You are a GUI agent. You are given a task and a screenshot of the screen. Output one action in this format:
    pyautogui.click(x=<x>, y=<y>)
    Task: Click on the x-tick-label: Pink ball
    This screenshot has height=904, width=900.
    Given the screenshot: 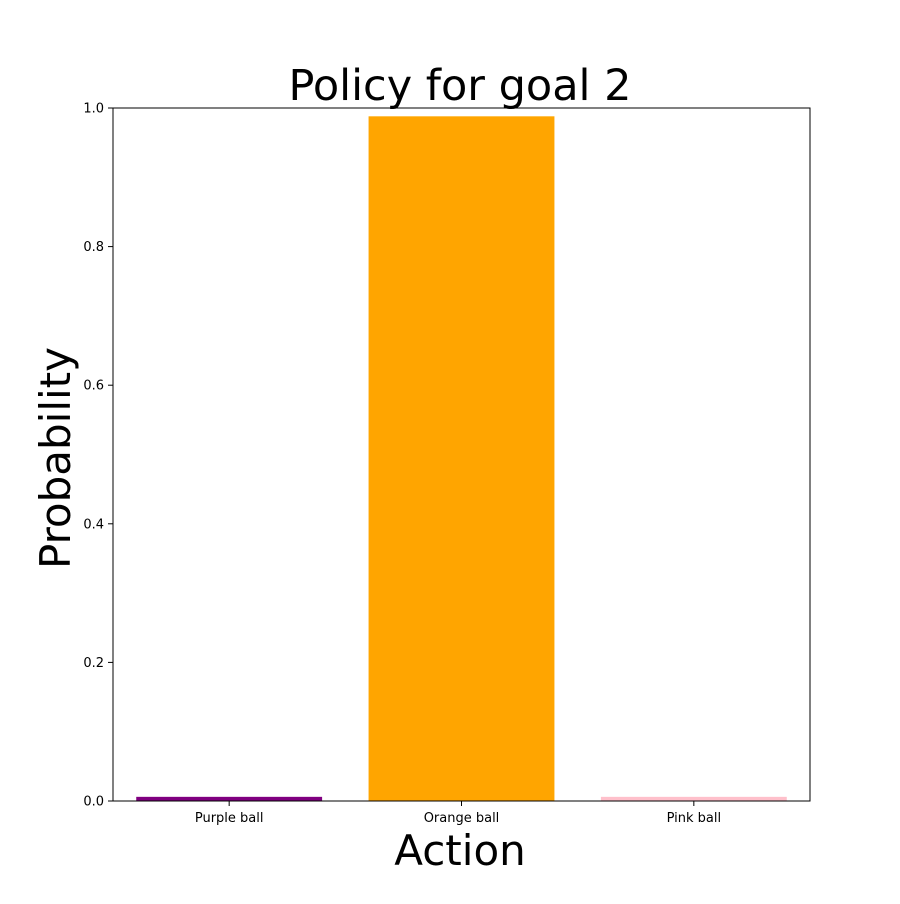 What is the action you would take?
    pyautogui.click(x=694, y=818)
    